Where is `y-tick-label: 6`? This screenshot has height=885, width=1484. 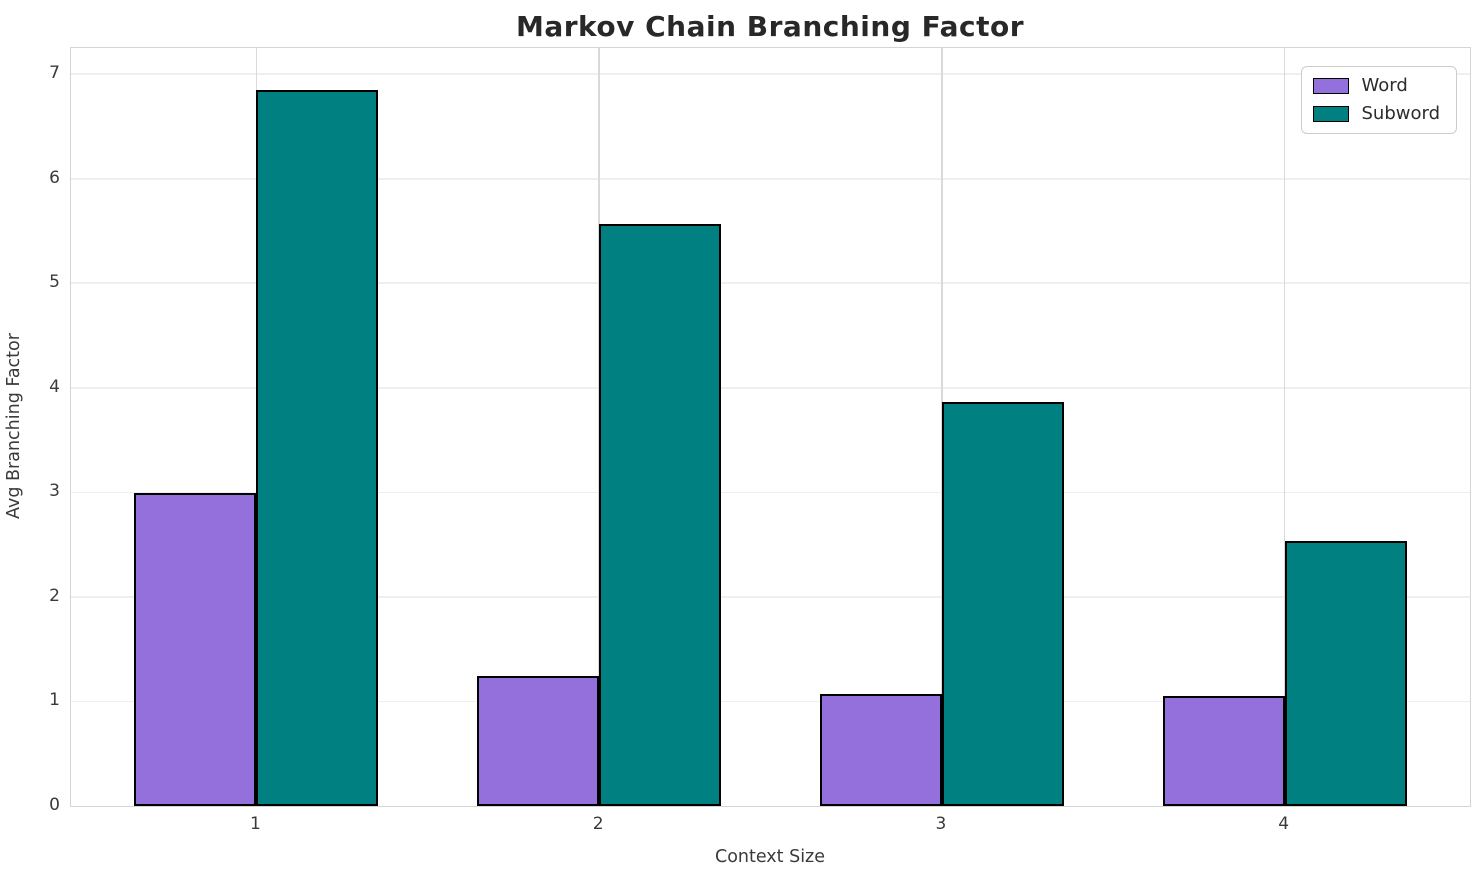
y-tick-label: 6 is located at coordinates (54, 177).